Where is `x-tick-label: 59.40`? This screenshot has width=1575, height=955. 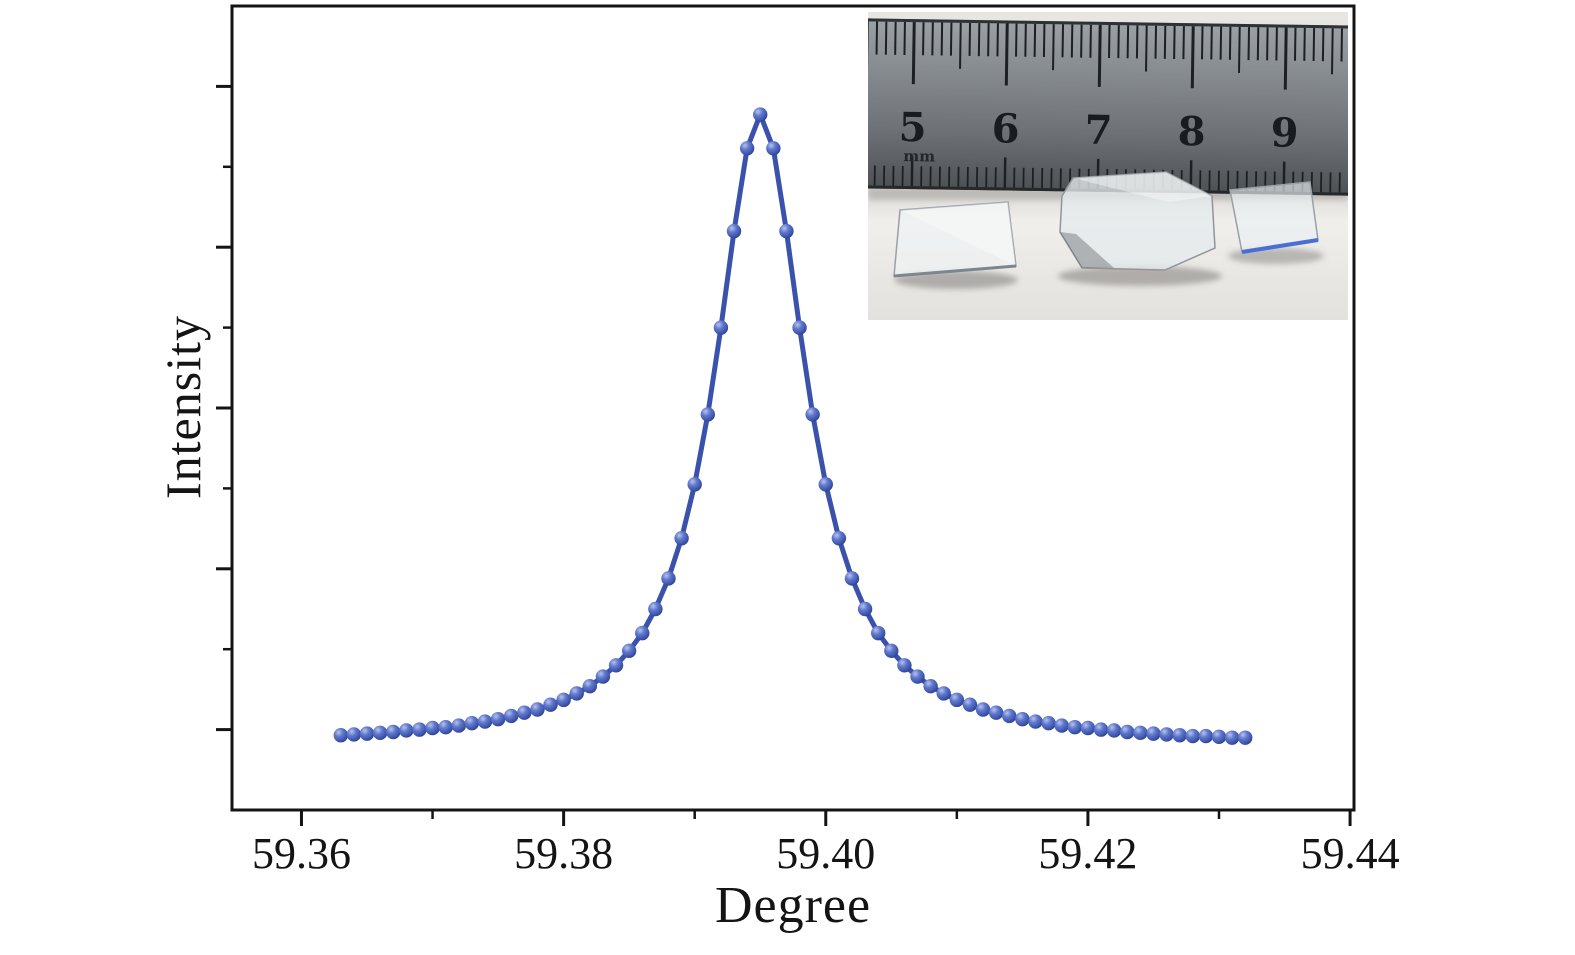 x-tick-label: 59.40 is located at coordinates (825, 853).